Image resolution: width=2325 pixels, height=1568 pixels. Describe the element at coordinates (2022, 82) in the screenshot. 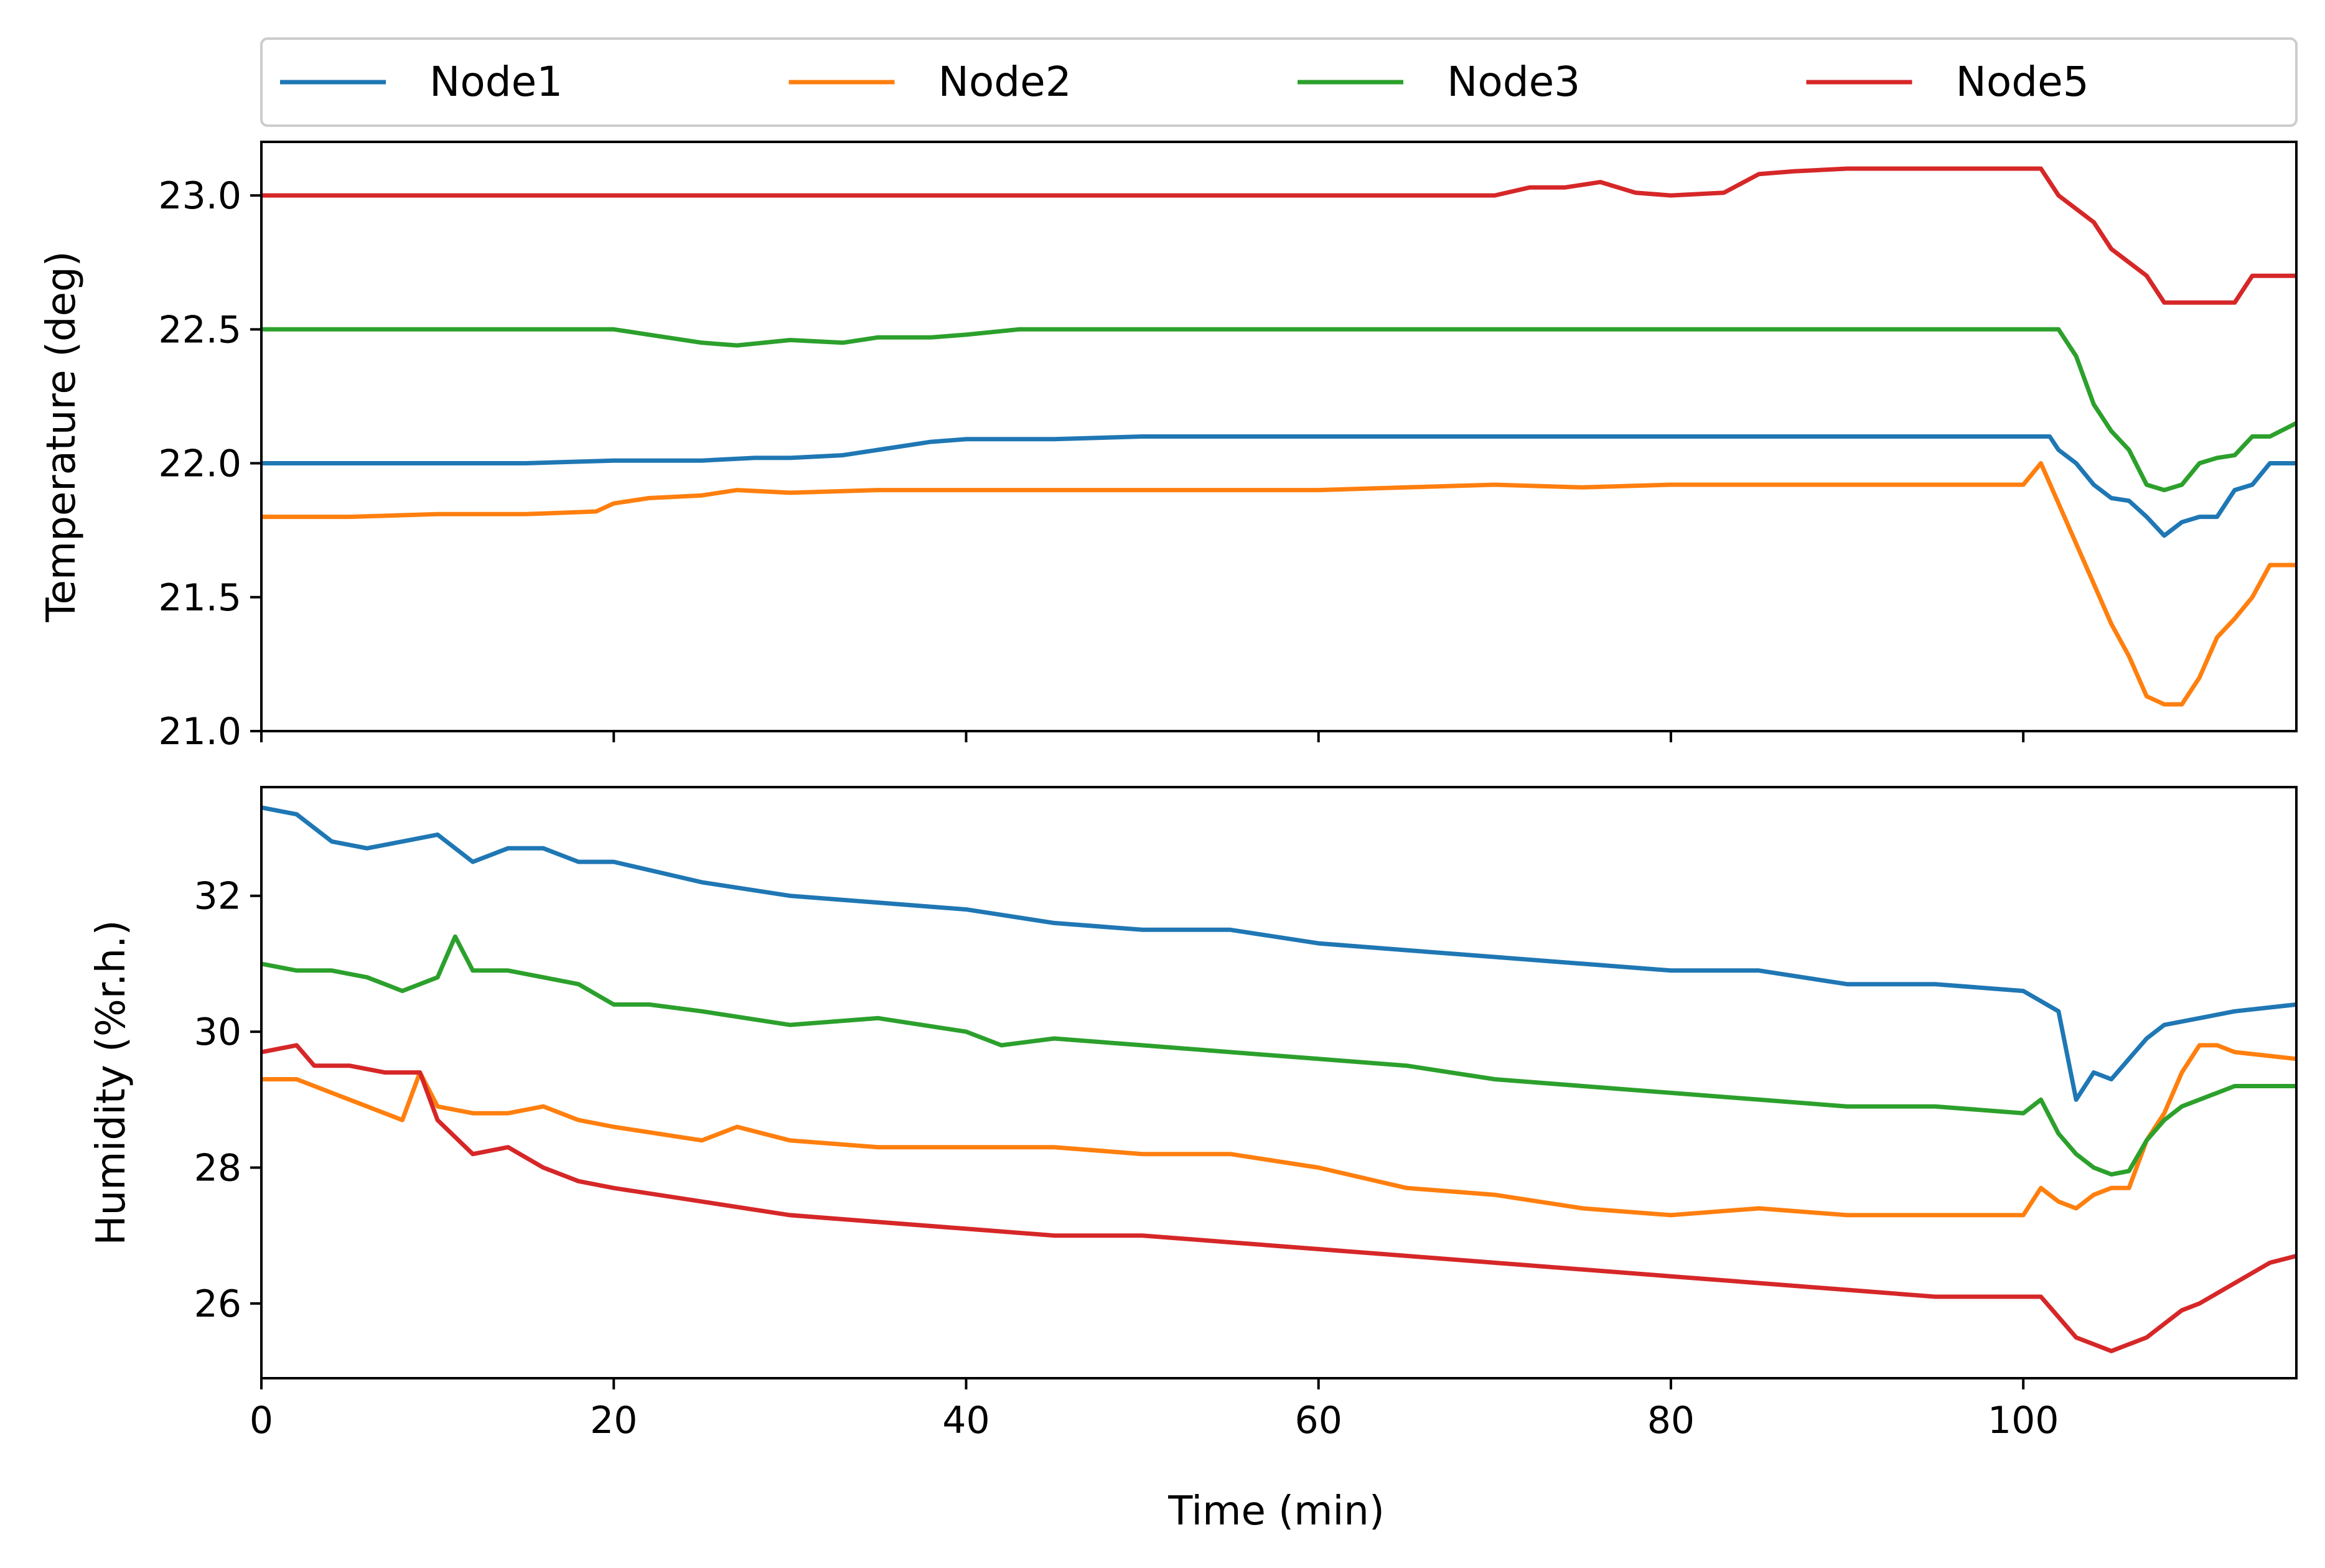

I see `legend-label-node5: Node5` at that location.